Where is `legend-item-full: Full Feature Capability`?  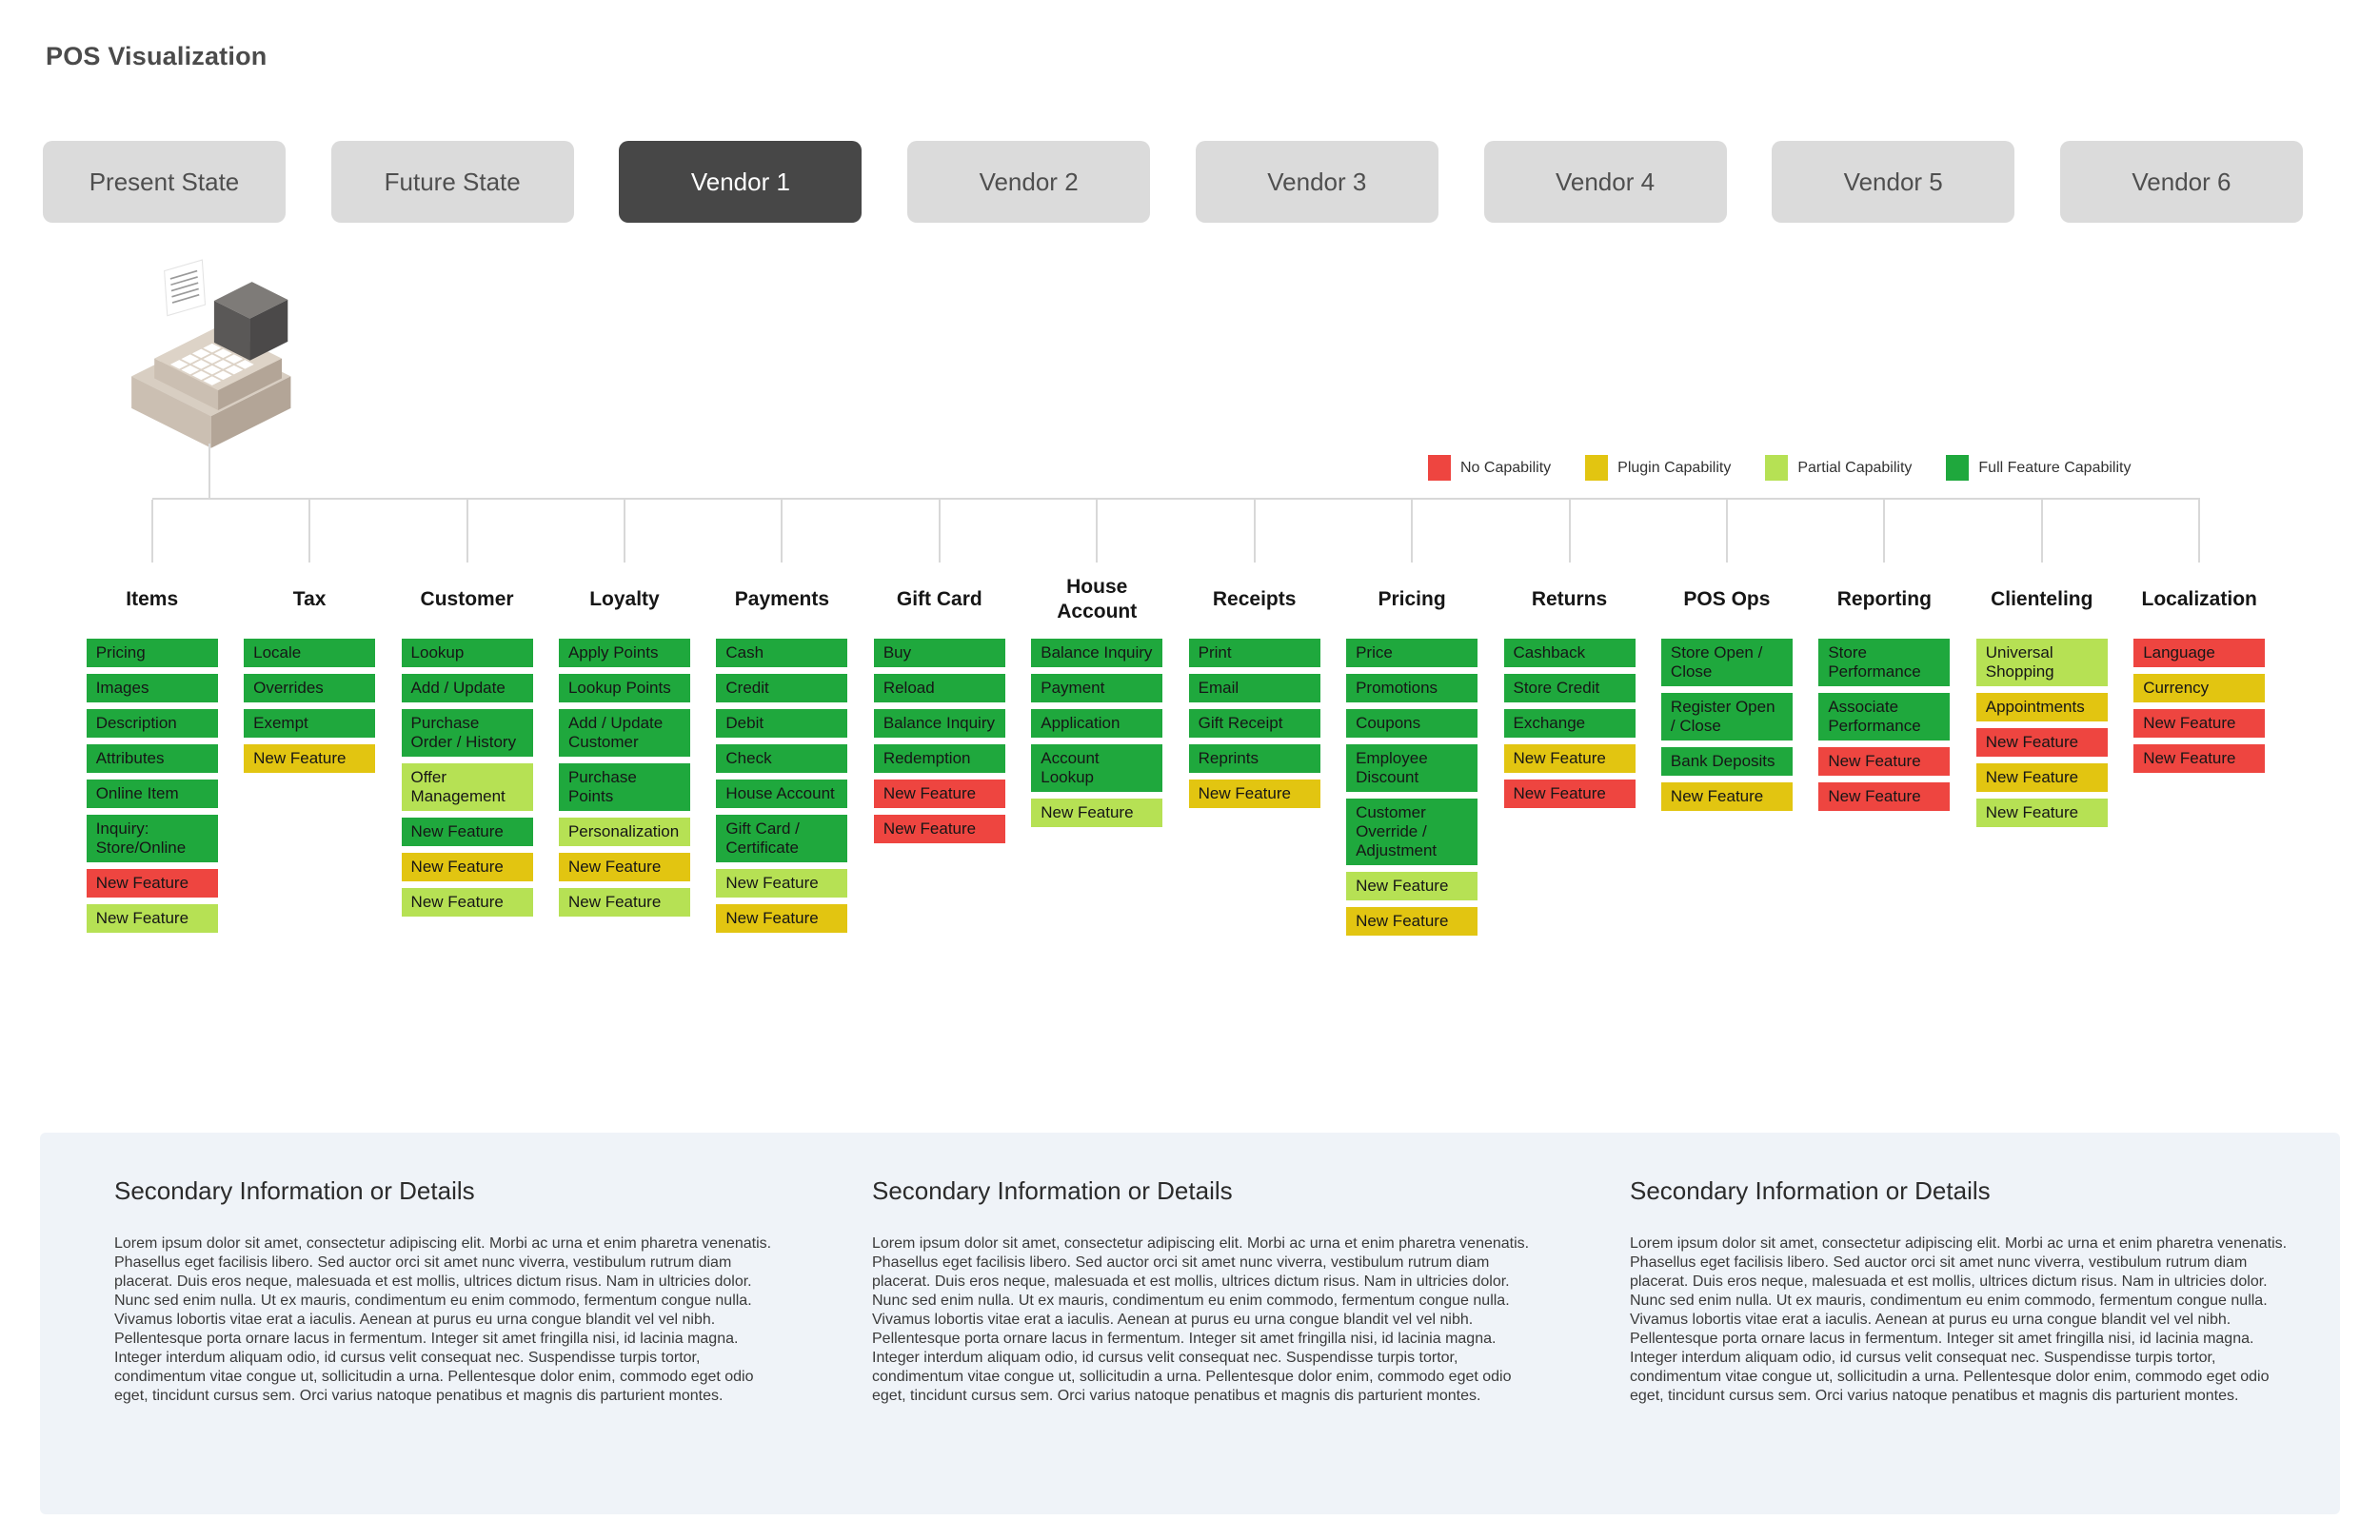 legend-item-full: Full Feature Capability is located at coordinates (2039, 468).